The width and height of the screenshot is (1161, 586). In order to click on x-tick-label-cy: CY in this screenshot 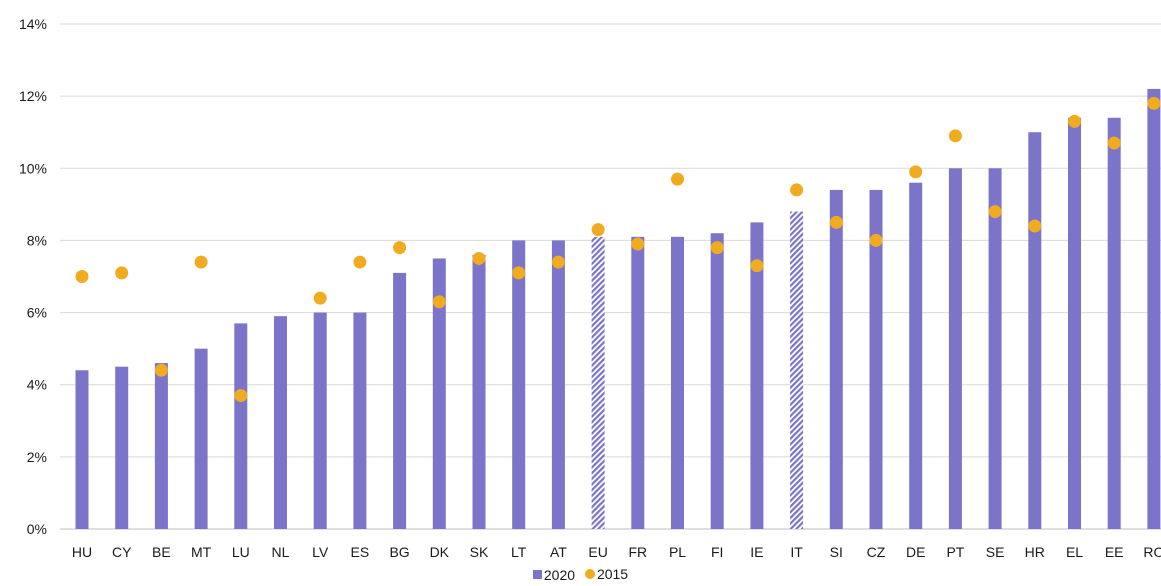, I will do `click(122, 552)`.